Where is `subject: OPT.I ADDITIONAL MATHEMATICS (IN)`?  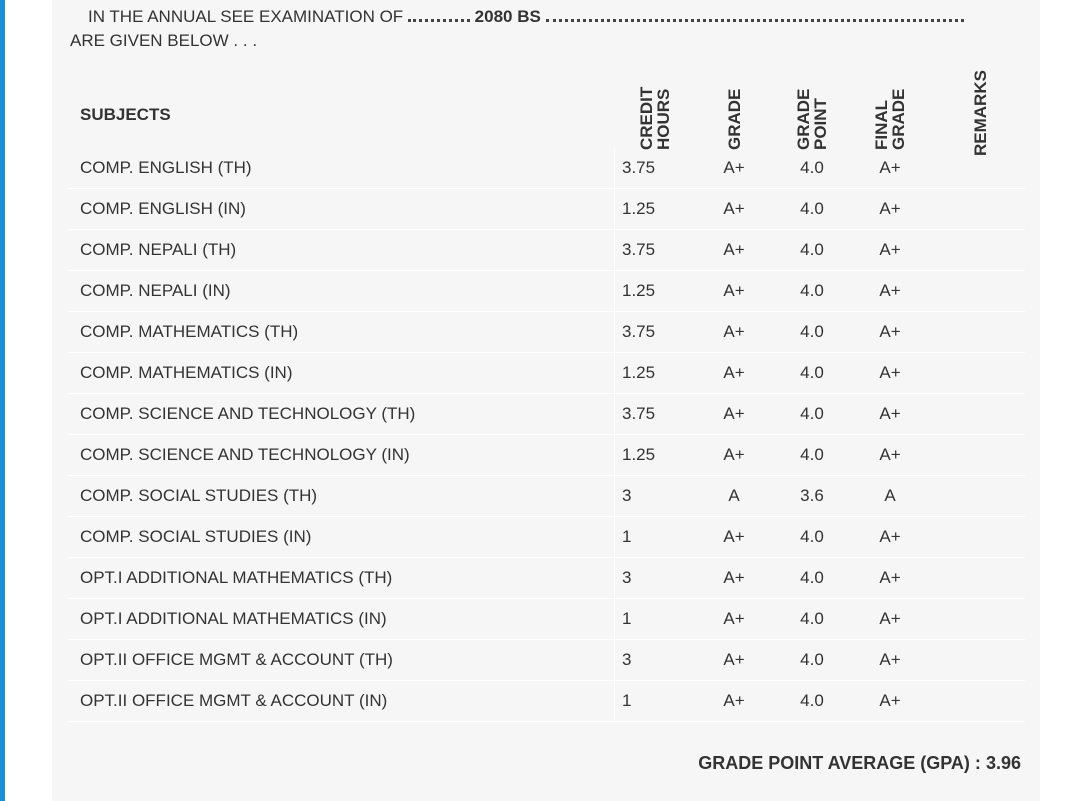
subject: OPT.I ADDITIONAL MATHEMATICS (IN) is located at coordinates (233, 618).